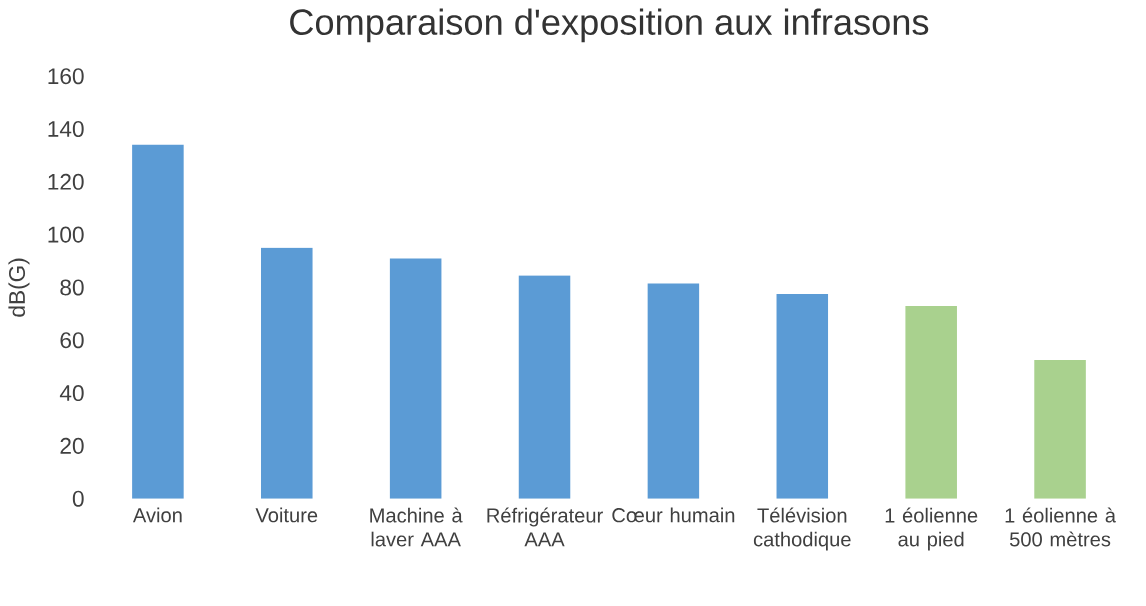 The image size is (1146, 606). I want to click on x-tick-label: Machine à laver AAA, so click(416, 527).